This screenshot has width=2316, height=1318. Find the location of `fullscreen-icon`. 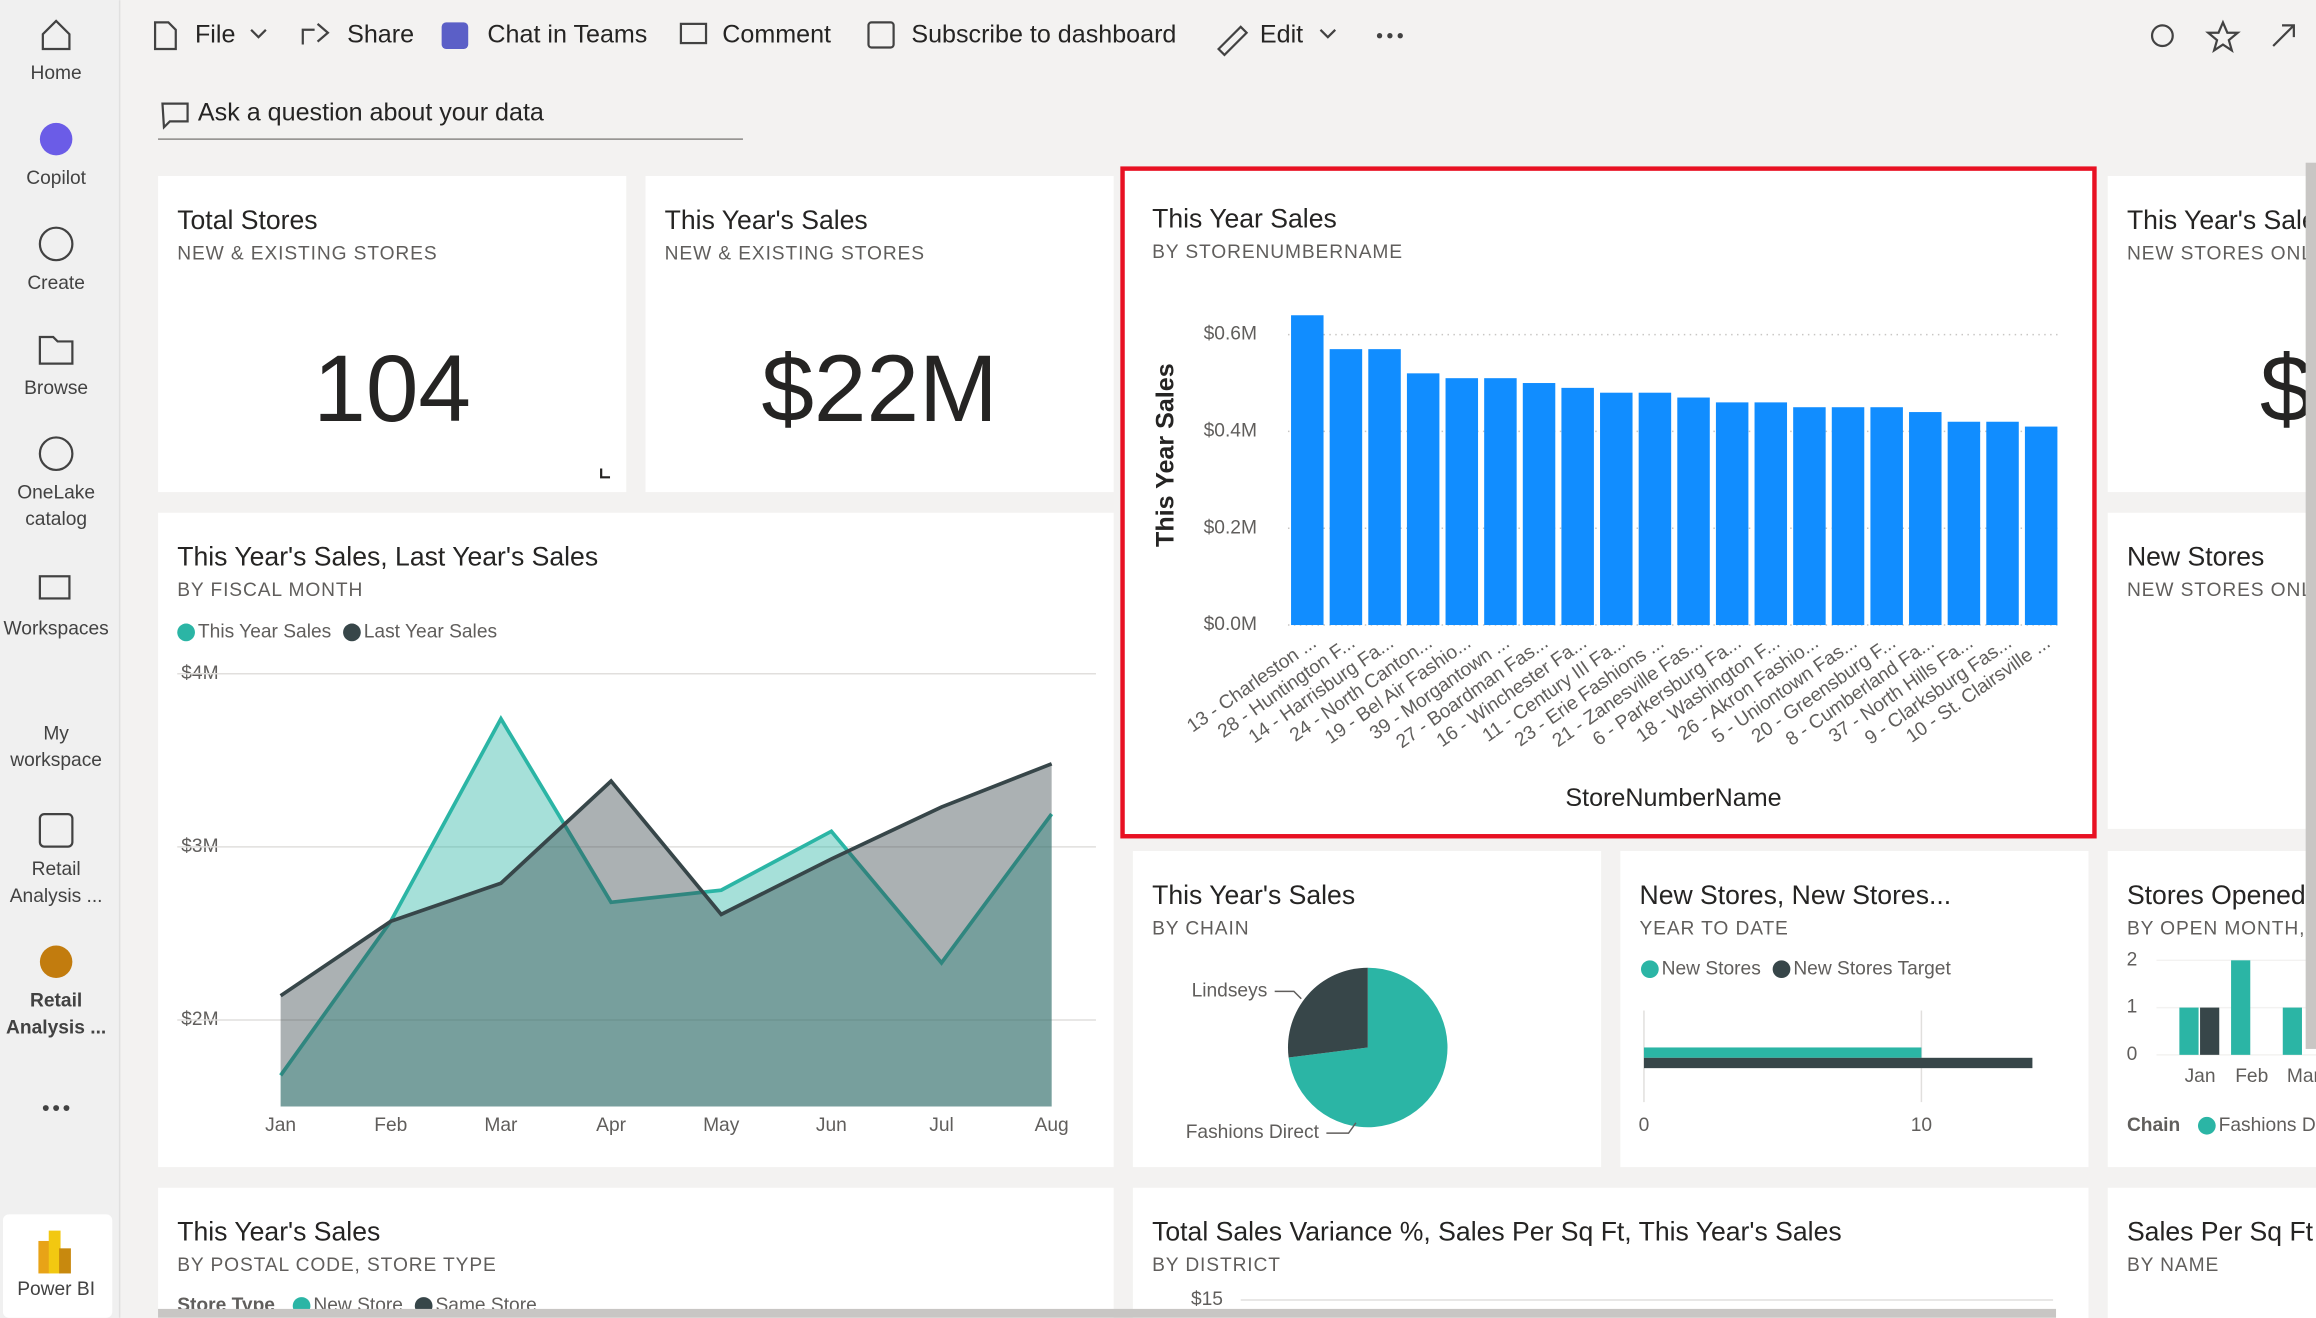

fullscreen-icon is located at coordinates (2283, 35).